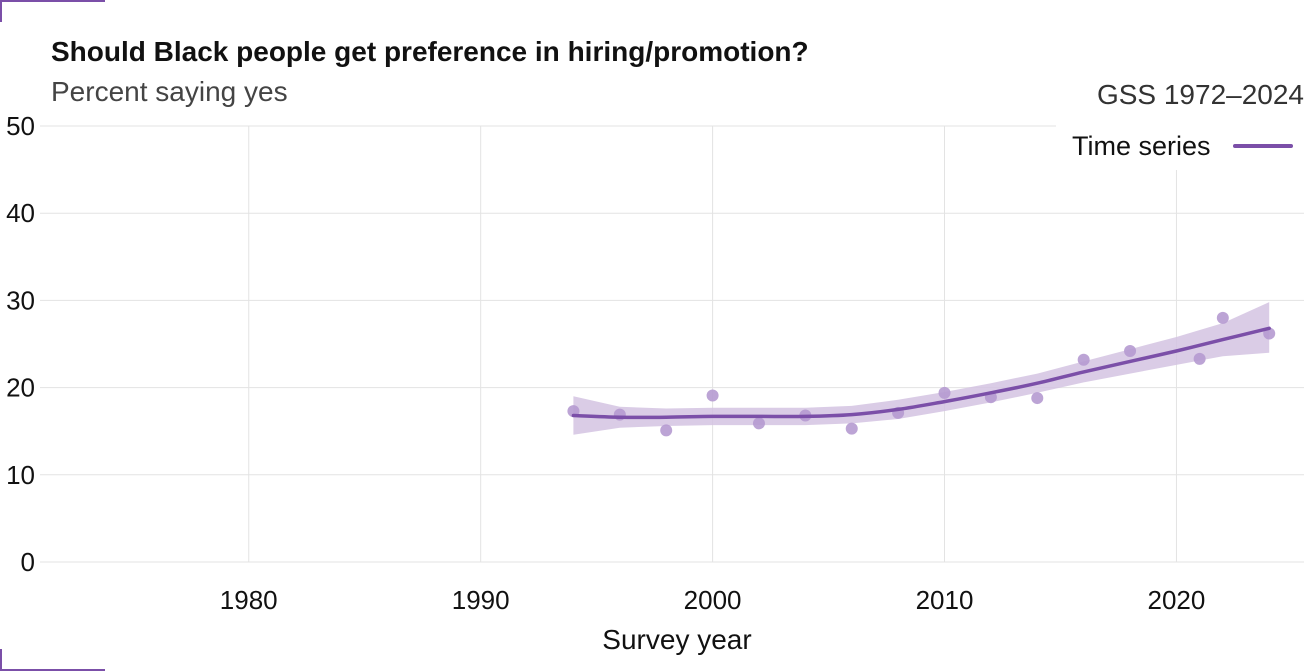 This screenshot has width=1304, height=671. Describe the element at coordinates (28, 562) in the screenshot. I see `y-tick-label: 0` at that location.